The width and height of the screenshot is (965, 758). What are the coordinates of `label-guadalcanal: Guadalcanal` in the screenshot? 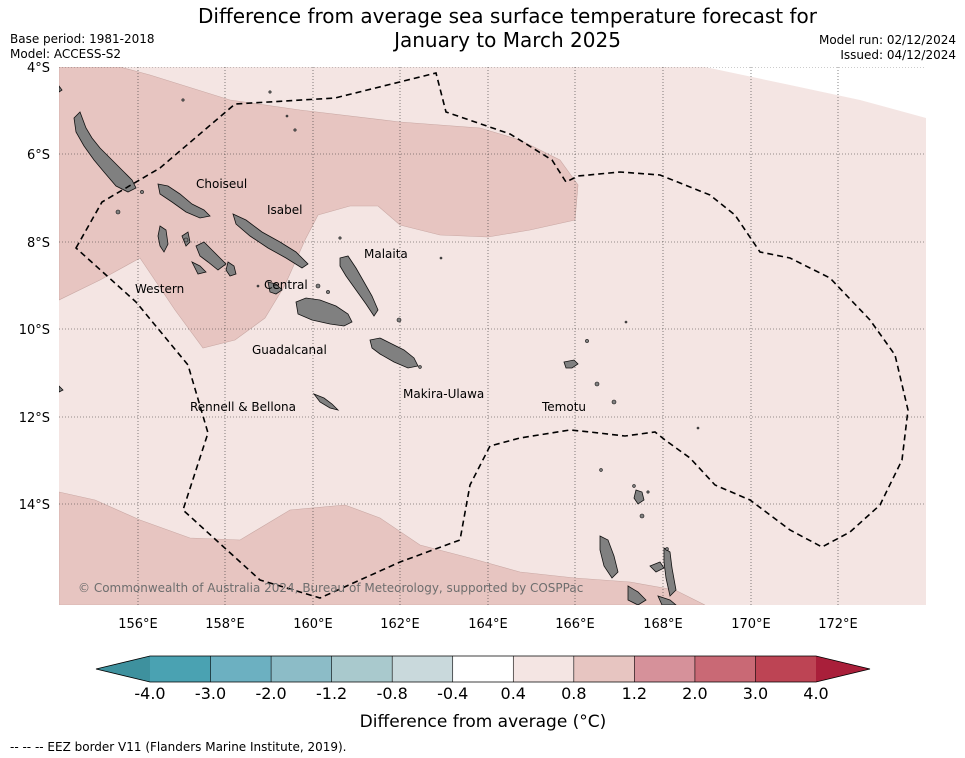 It's located at (289, 350).